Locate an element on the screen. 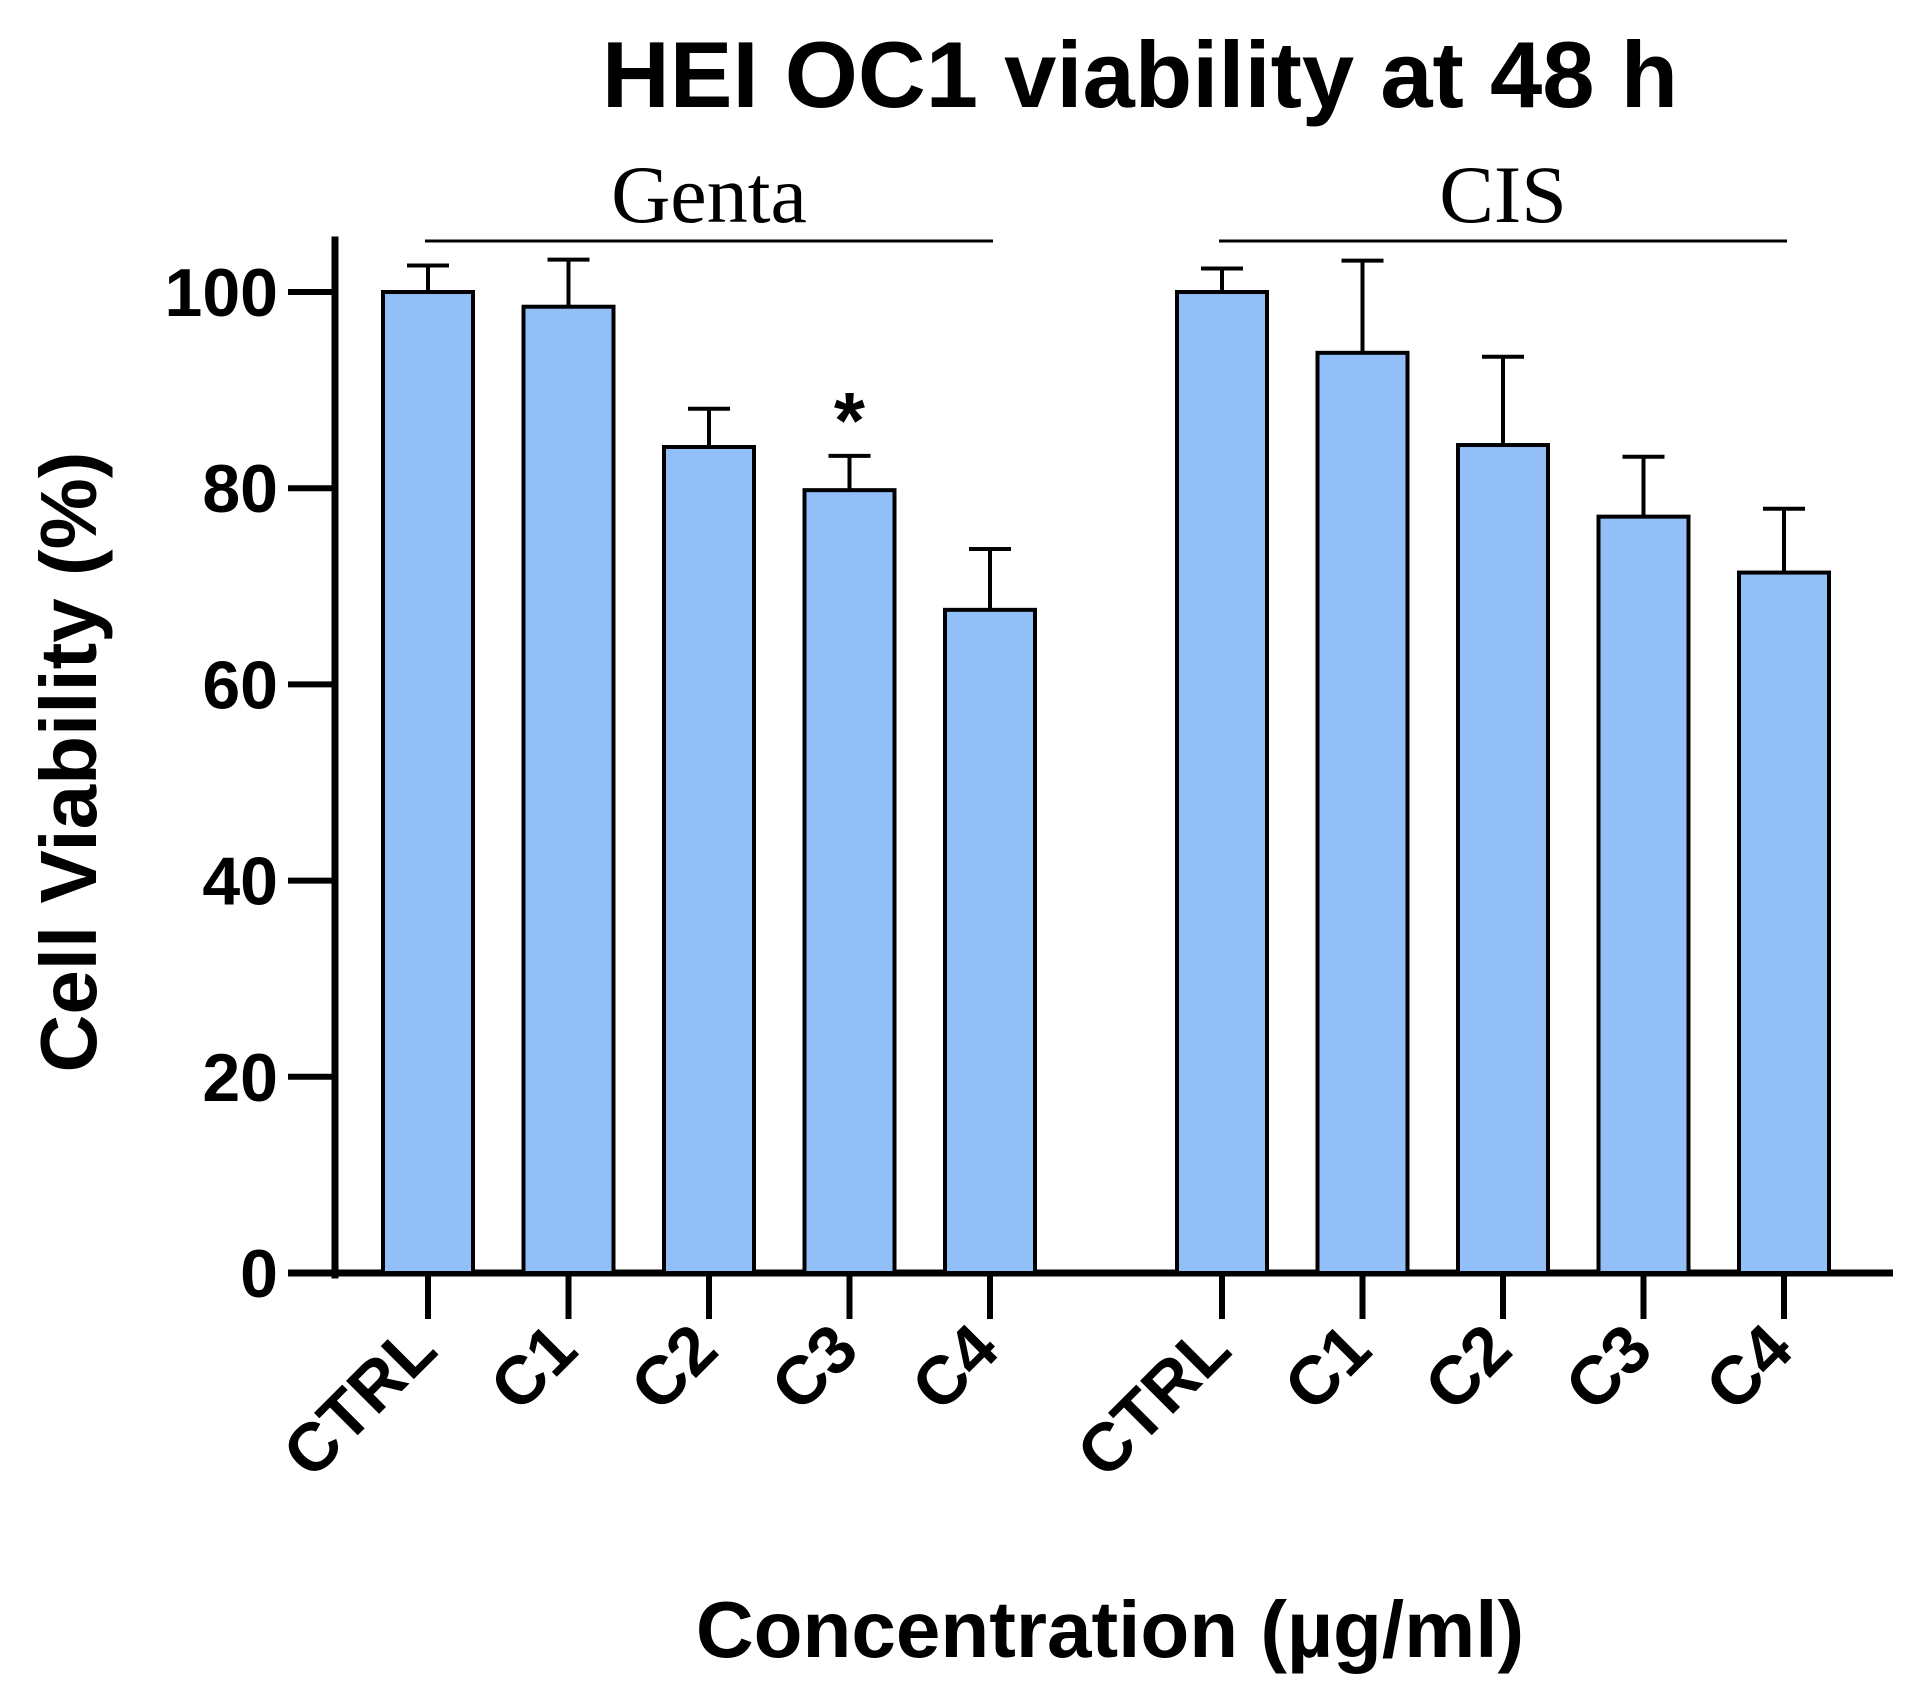 The image size is (1910, 1697). x-axis-label: Concentration (µg/ml) is located at coordinates (1110, 1629).